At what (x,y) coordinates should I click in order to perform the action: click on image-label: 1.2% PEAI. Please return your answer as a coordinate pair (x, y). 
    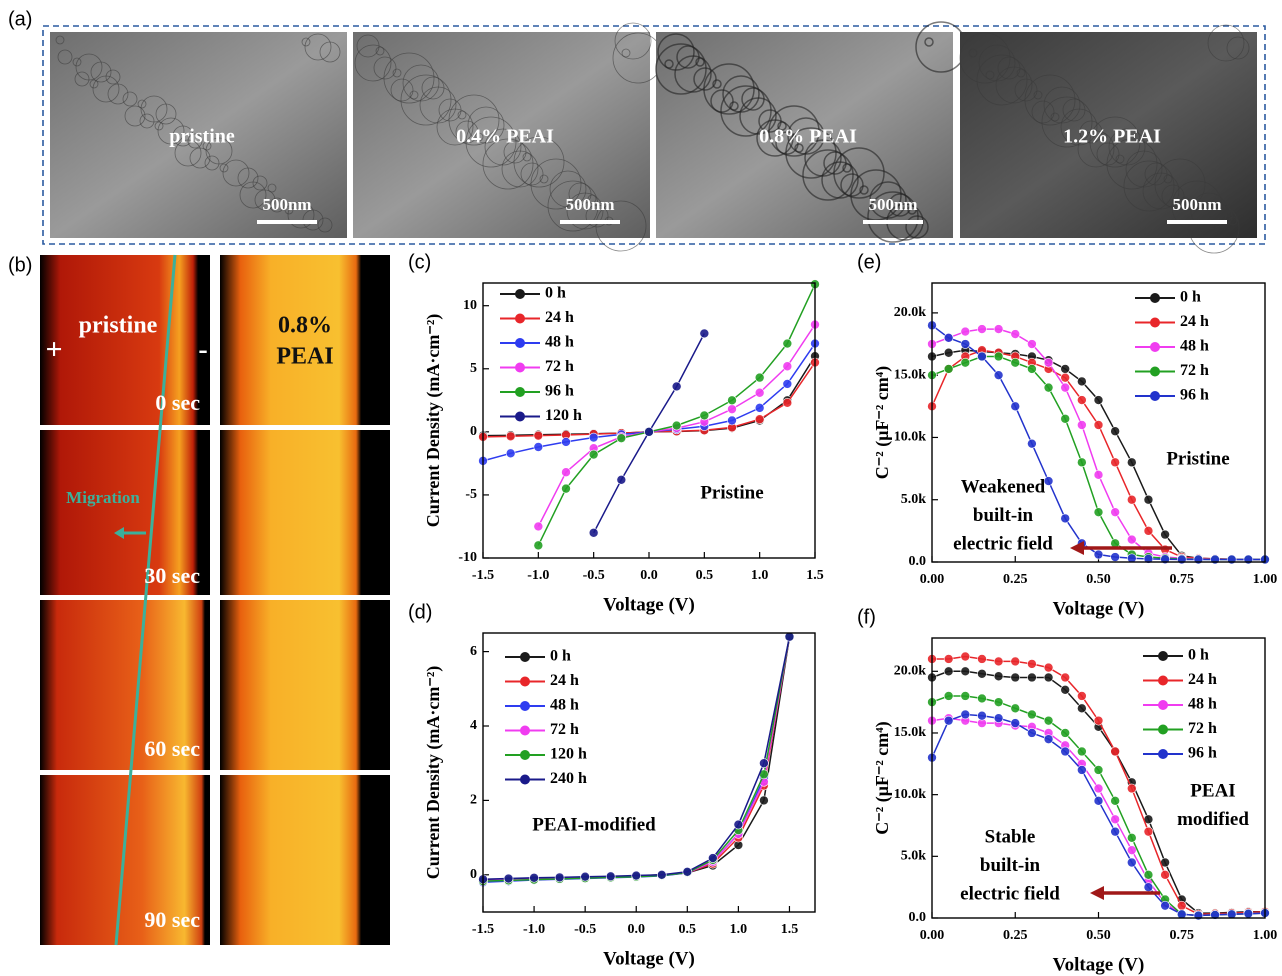
    Looking at the image, I should click on (1112, 137).